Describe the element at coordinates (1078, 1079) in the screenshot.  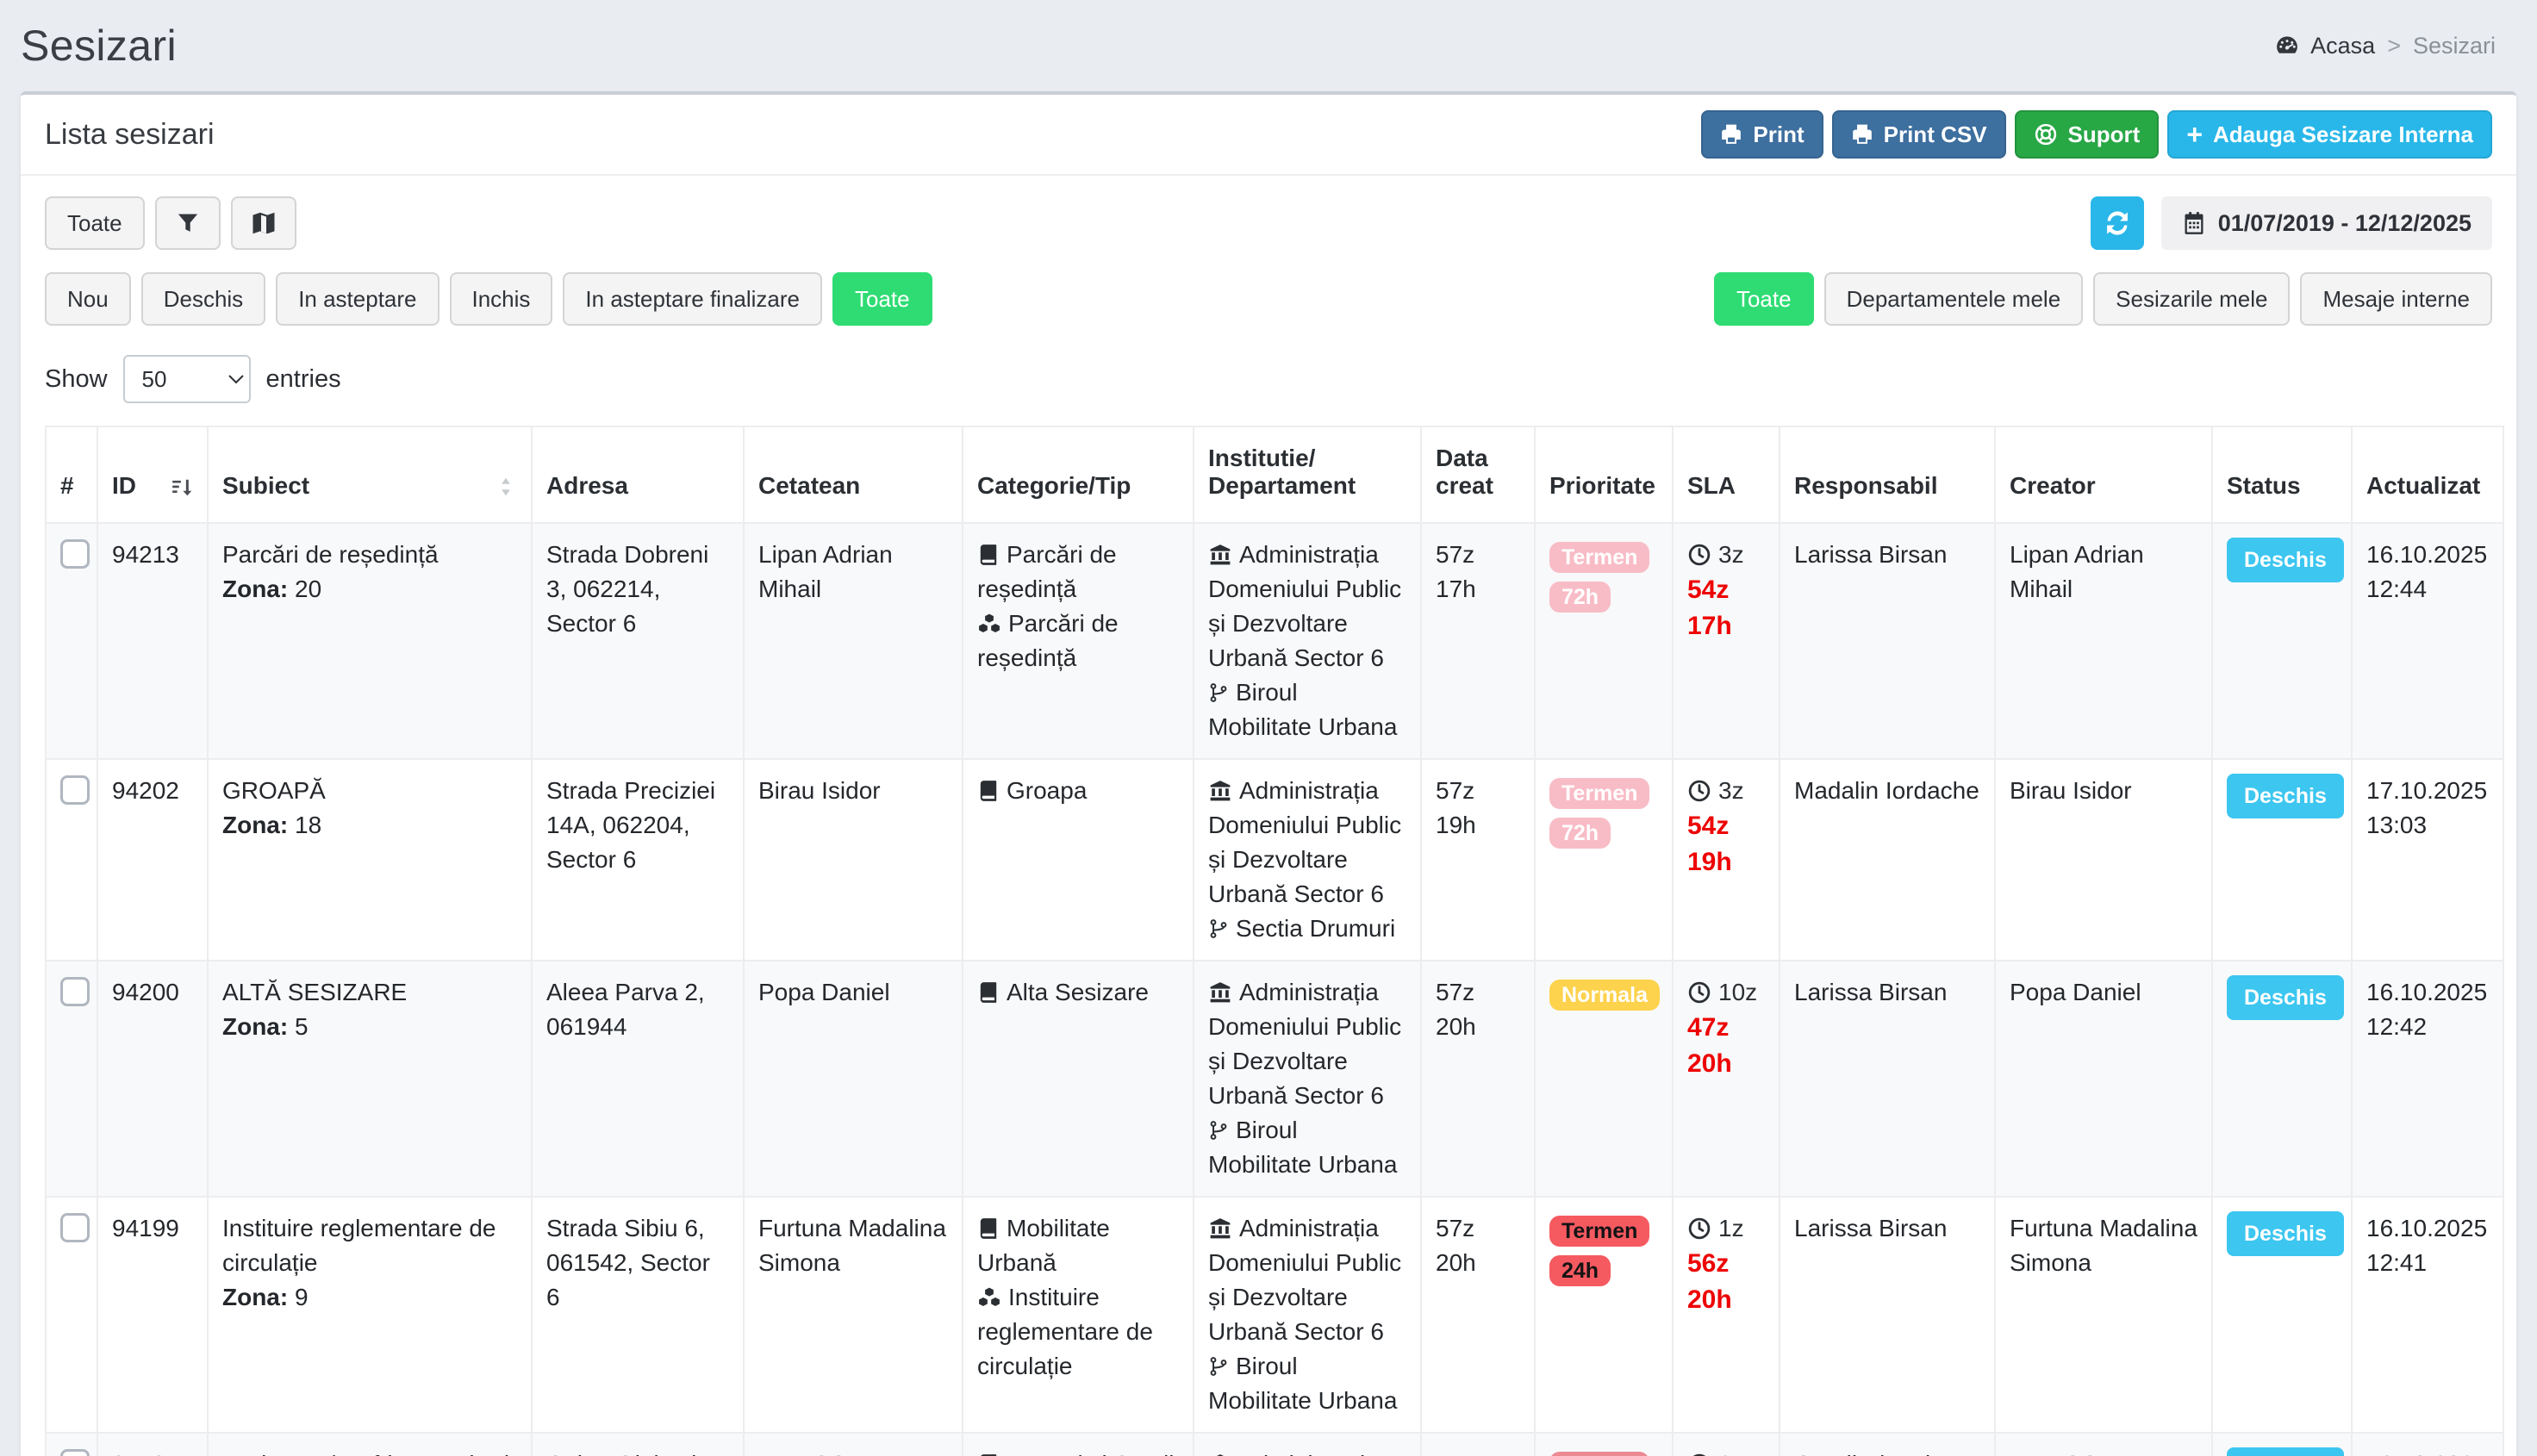
I see `cell-category: Alta Sesizare` at that location.